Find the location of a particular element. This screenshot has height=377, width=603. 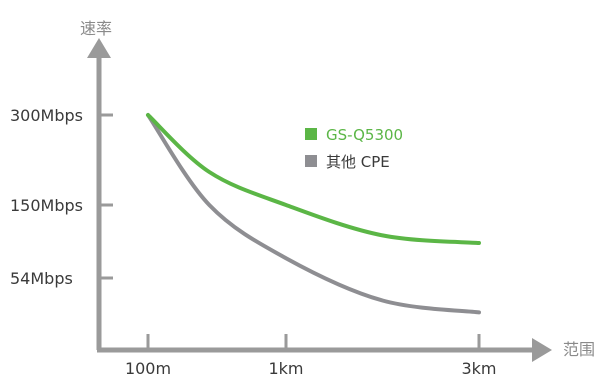

y-axis-arrow-icon is located at coordinates (99, 48).